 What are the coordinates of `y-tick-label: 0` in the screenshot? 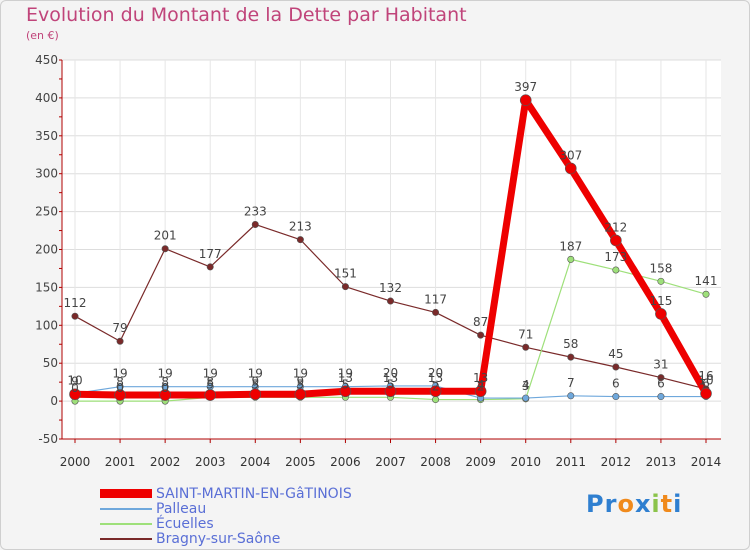 It's located at (54, 401).